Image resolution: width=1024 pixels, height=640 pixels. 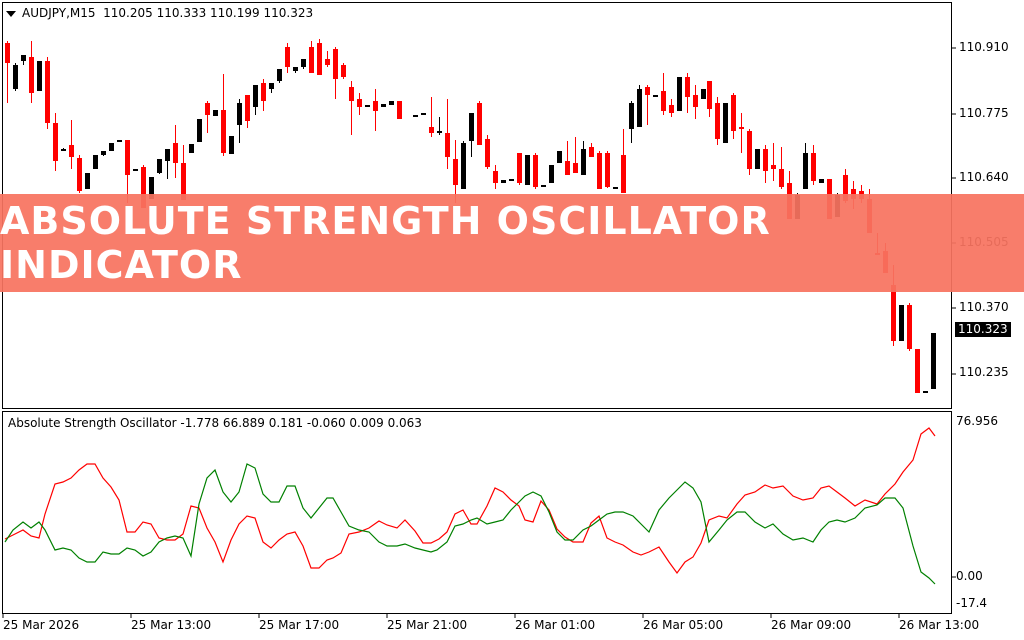 I want to click on time-tick: 26 Mar 13:00, so click(x=939, y=625).